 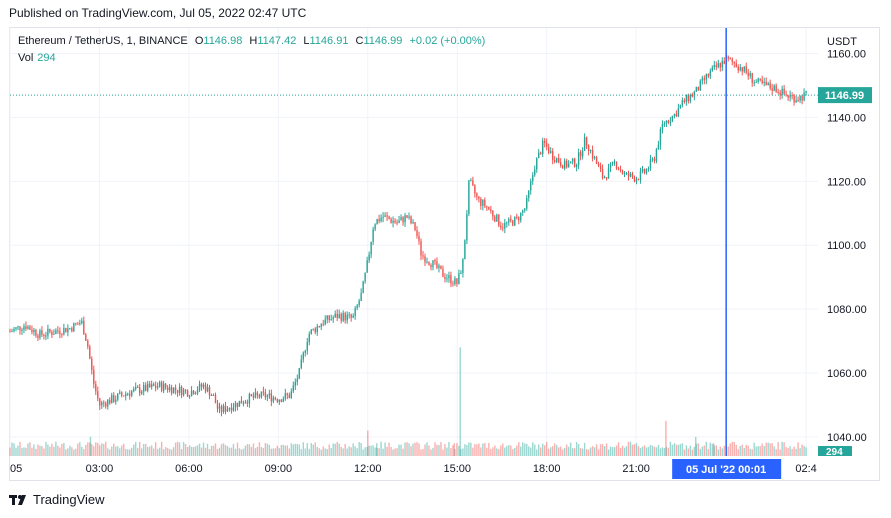 I want to click on footer-brand: TradingView, so click(x=57, y=499).